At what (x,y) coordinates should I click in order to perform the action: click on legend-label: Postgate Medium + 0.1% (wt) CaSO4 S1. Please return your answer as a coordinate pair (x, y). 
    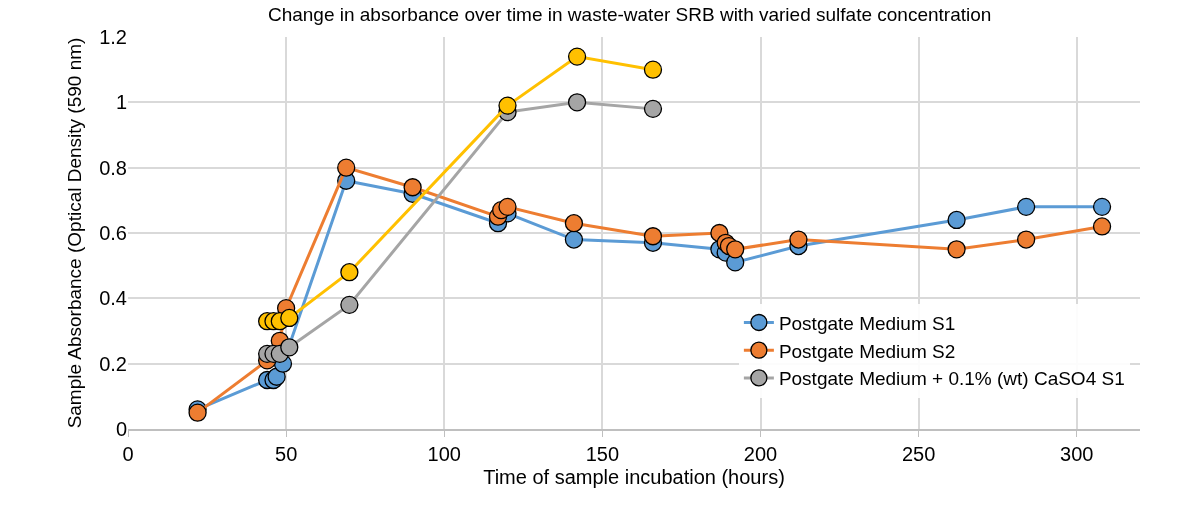
    Looking at the image, I should click on (951, 379).